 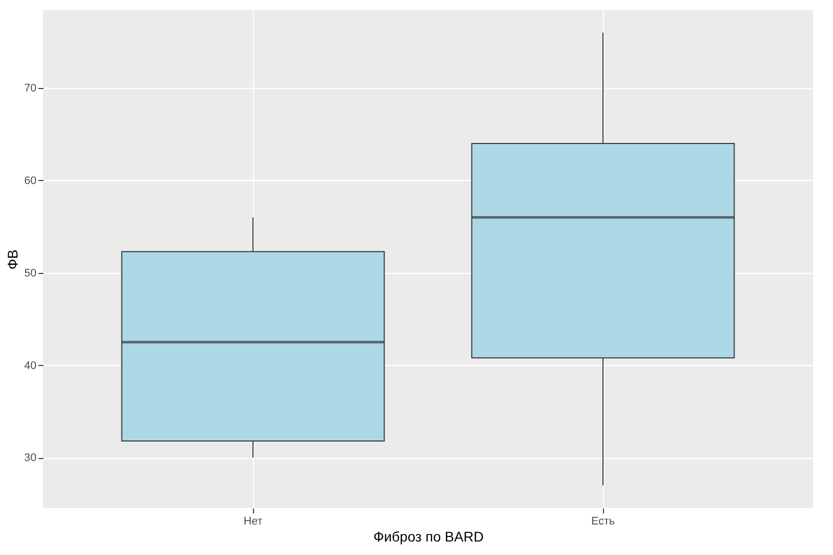 What do you see at coordinates (30, 458) in the screenshot?
I see `y-tick-label: 30` at bounding box center [30, 458].